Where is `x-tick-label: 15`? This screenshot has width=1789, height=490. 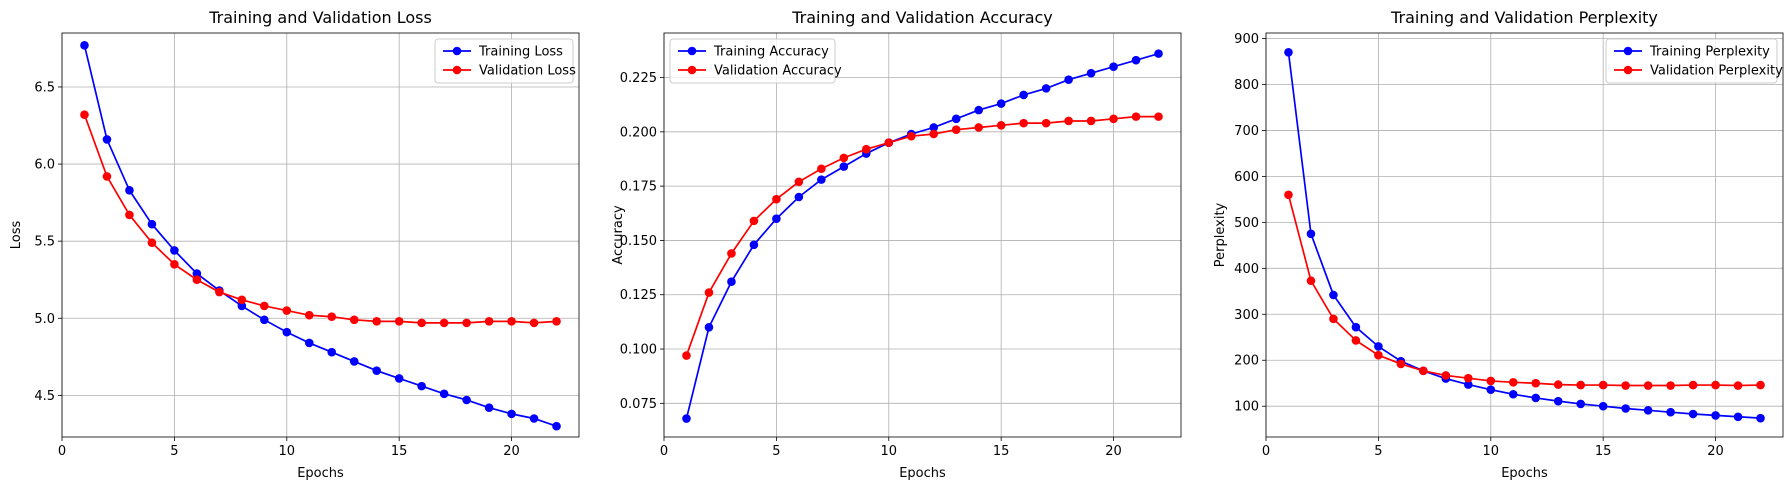
x-tick-label: 15 is located at coordinates (1001, 451).